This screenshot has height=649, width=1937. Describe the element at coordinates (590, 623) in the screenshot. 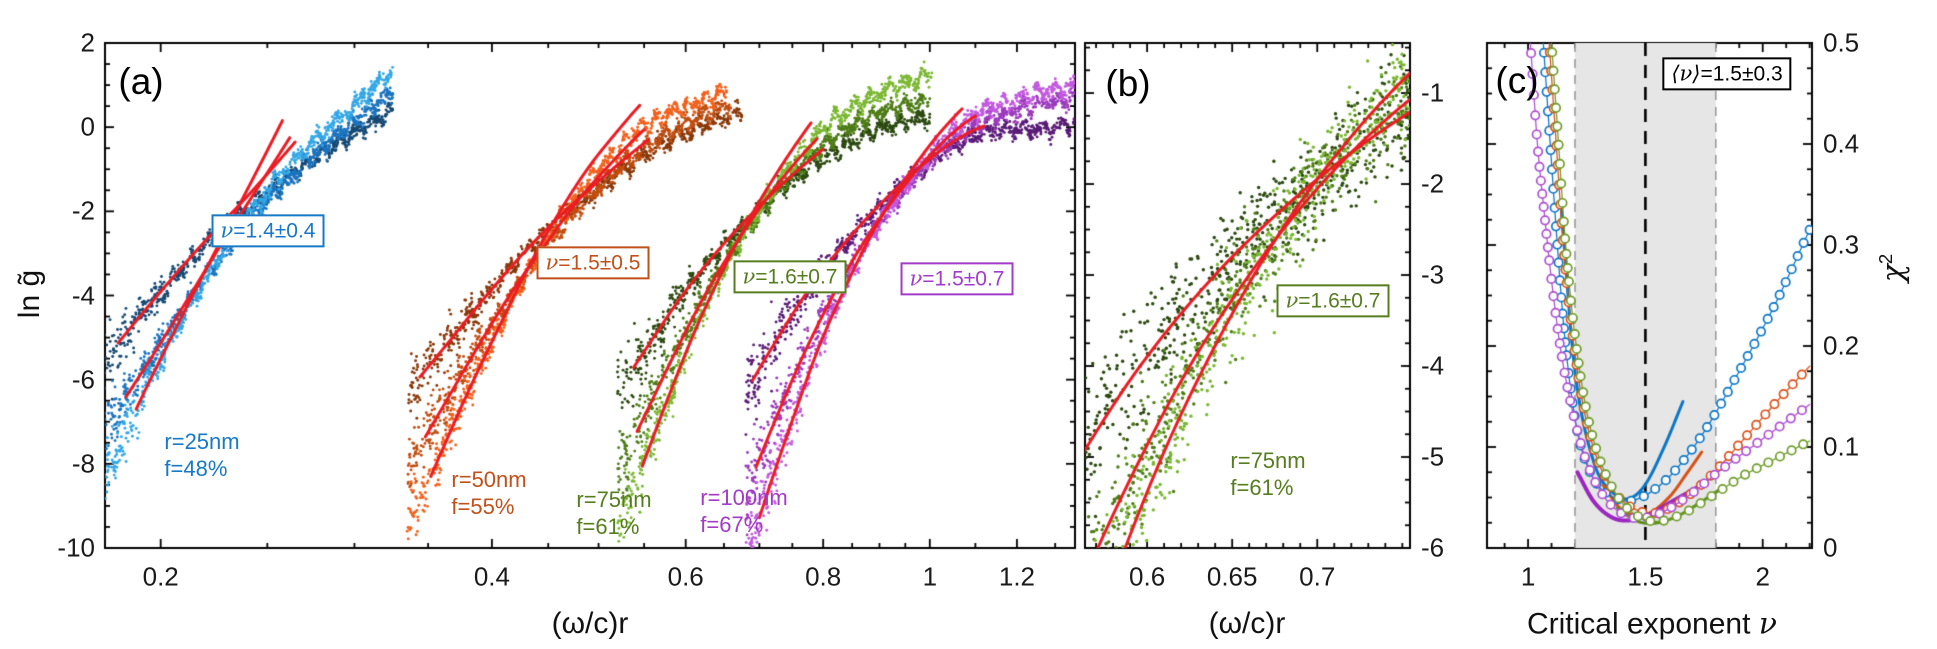

I see `x-axis-label-a: (ω/c)r` at that location.